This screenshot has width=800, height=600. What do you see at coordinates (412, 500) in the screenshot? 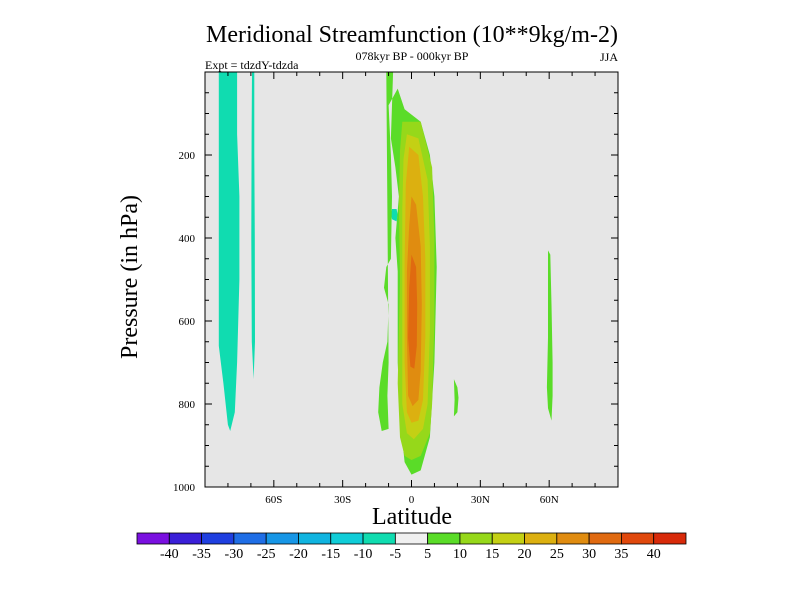
I see `x-tick-label: 0` at bounding box center [412, 500].